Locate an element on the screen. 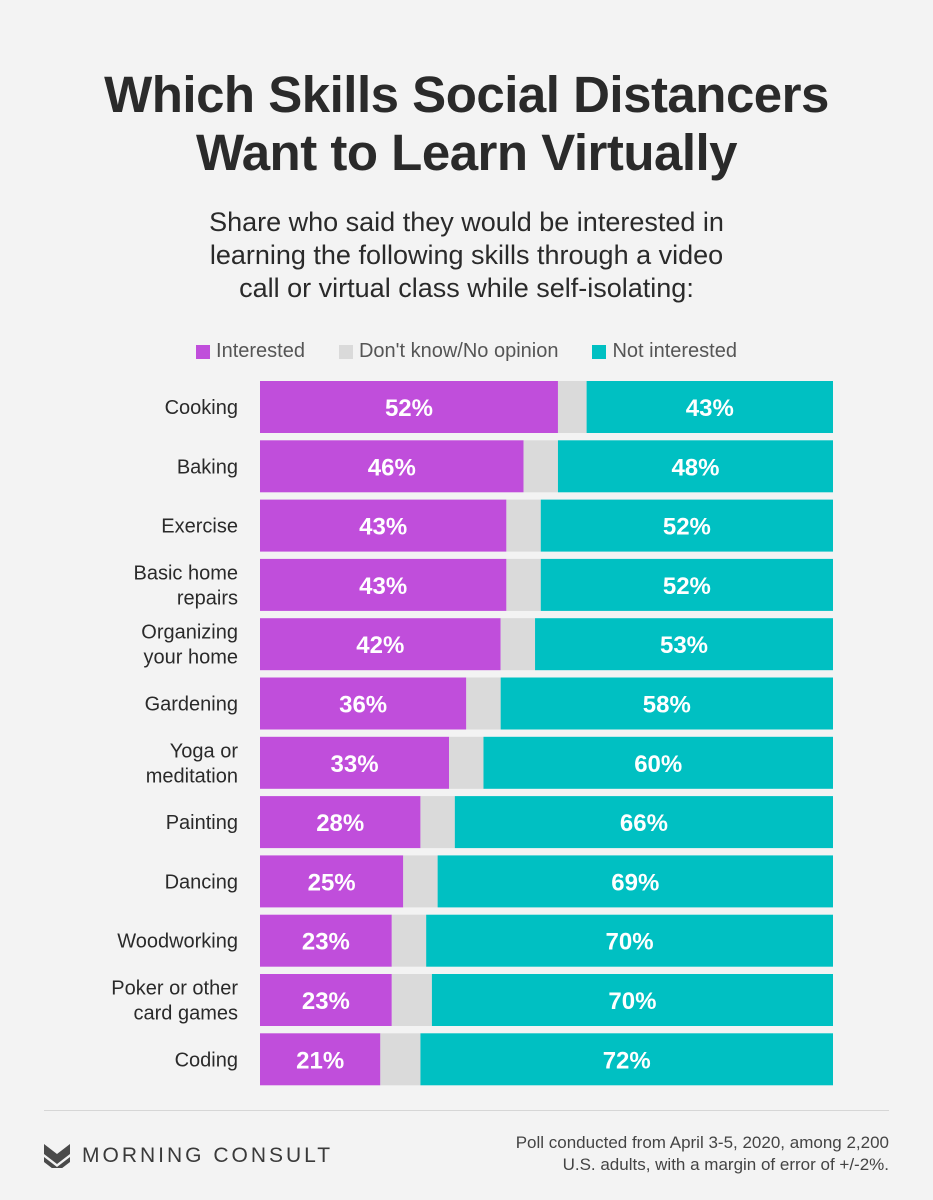  bar-row: Poker or other card games 23% 70% is located at coordinates (472, 1000).